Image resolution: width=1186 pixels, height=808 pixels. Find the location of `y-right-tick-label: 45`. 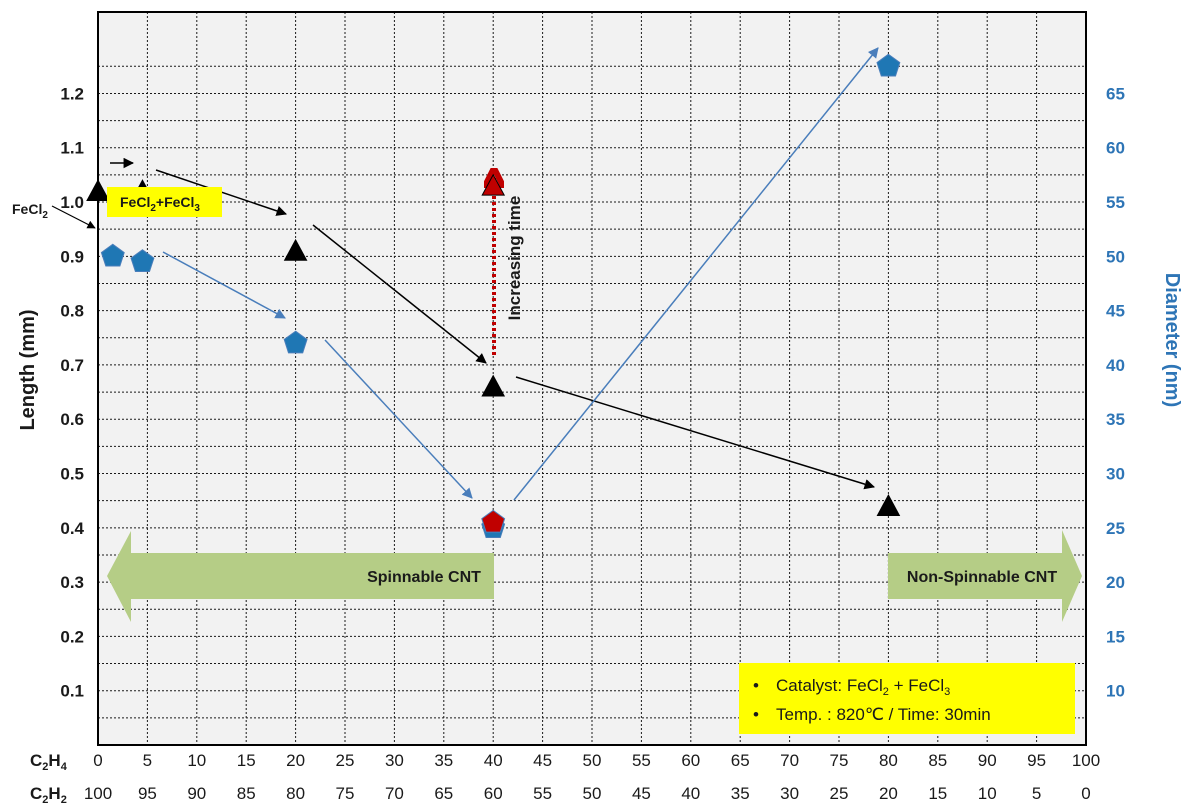

y-right-tick-label: 45 is located at coordinates (1115, 311).